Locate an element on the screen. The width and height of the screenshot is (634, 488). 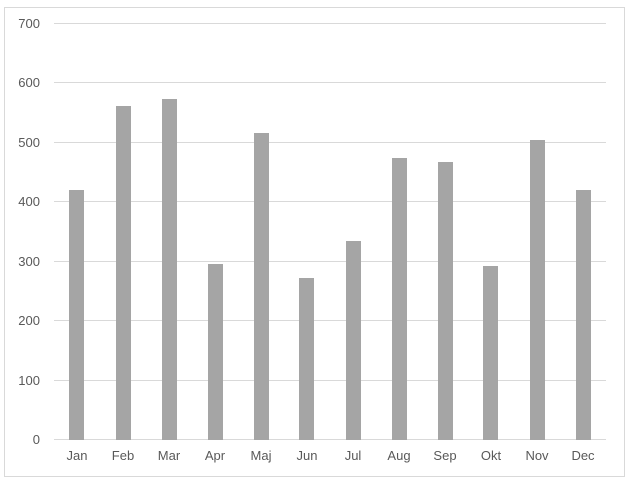
y-tick-label: 500 is located at coordinates (29, 142).